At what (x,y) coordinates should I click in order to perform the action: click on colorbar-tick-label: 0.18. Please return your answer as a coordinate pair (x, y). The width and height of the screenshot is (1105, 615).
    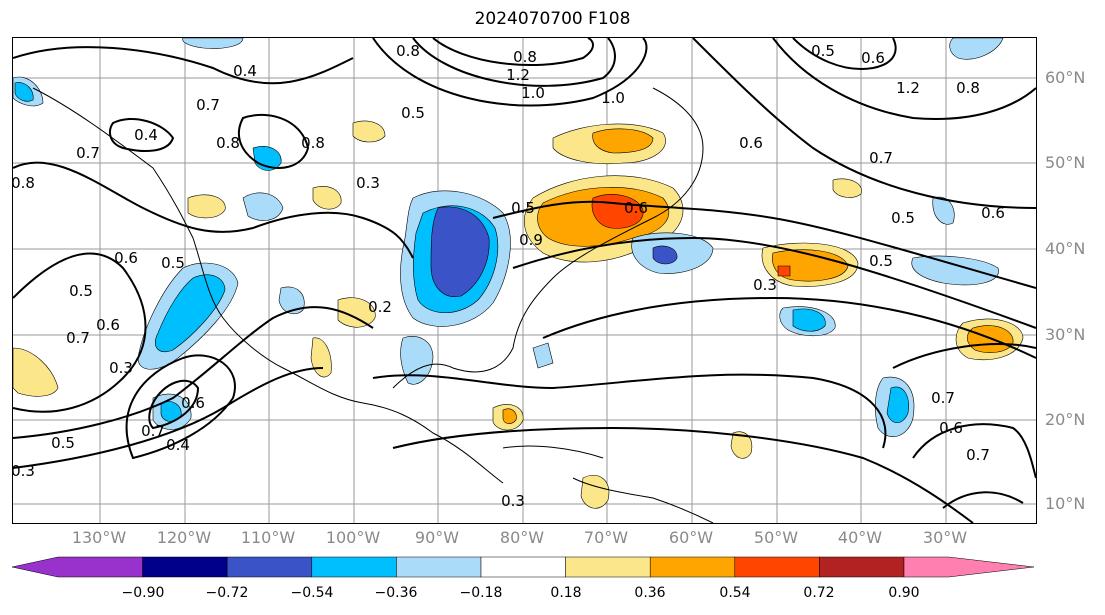
    Looking at the image, I should click on (566, 593).